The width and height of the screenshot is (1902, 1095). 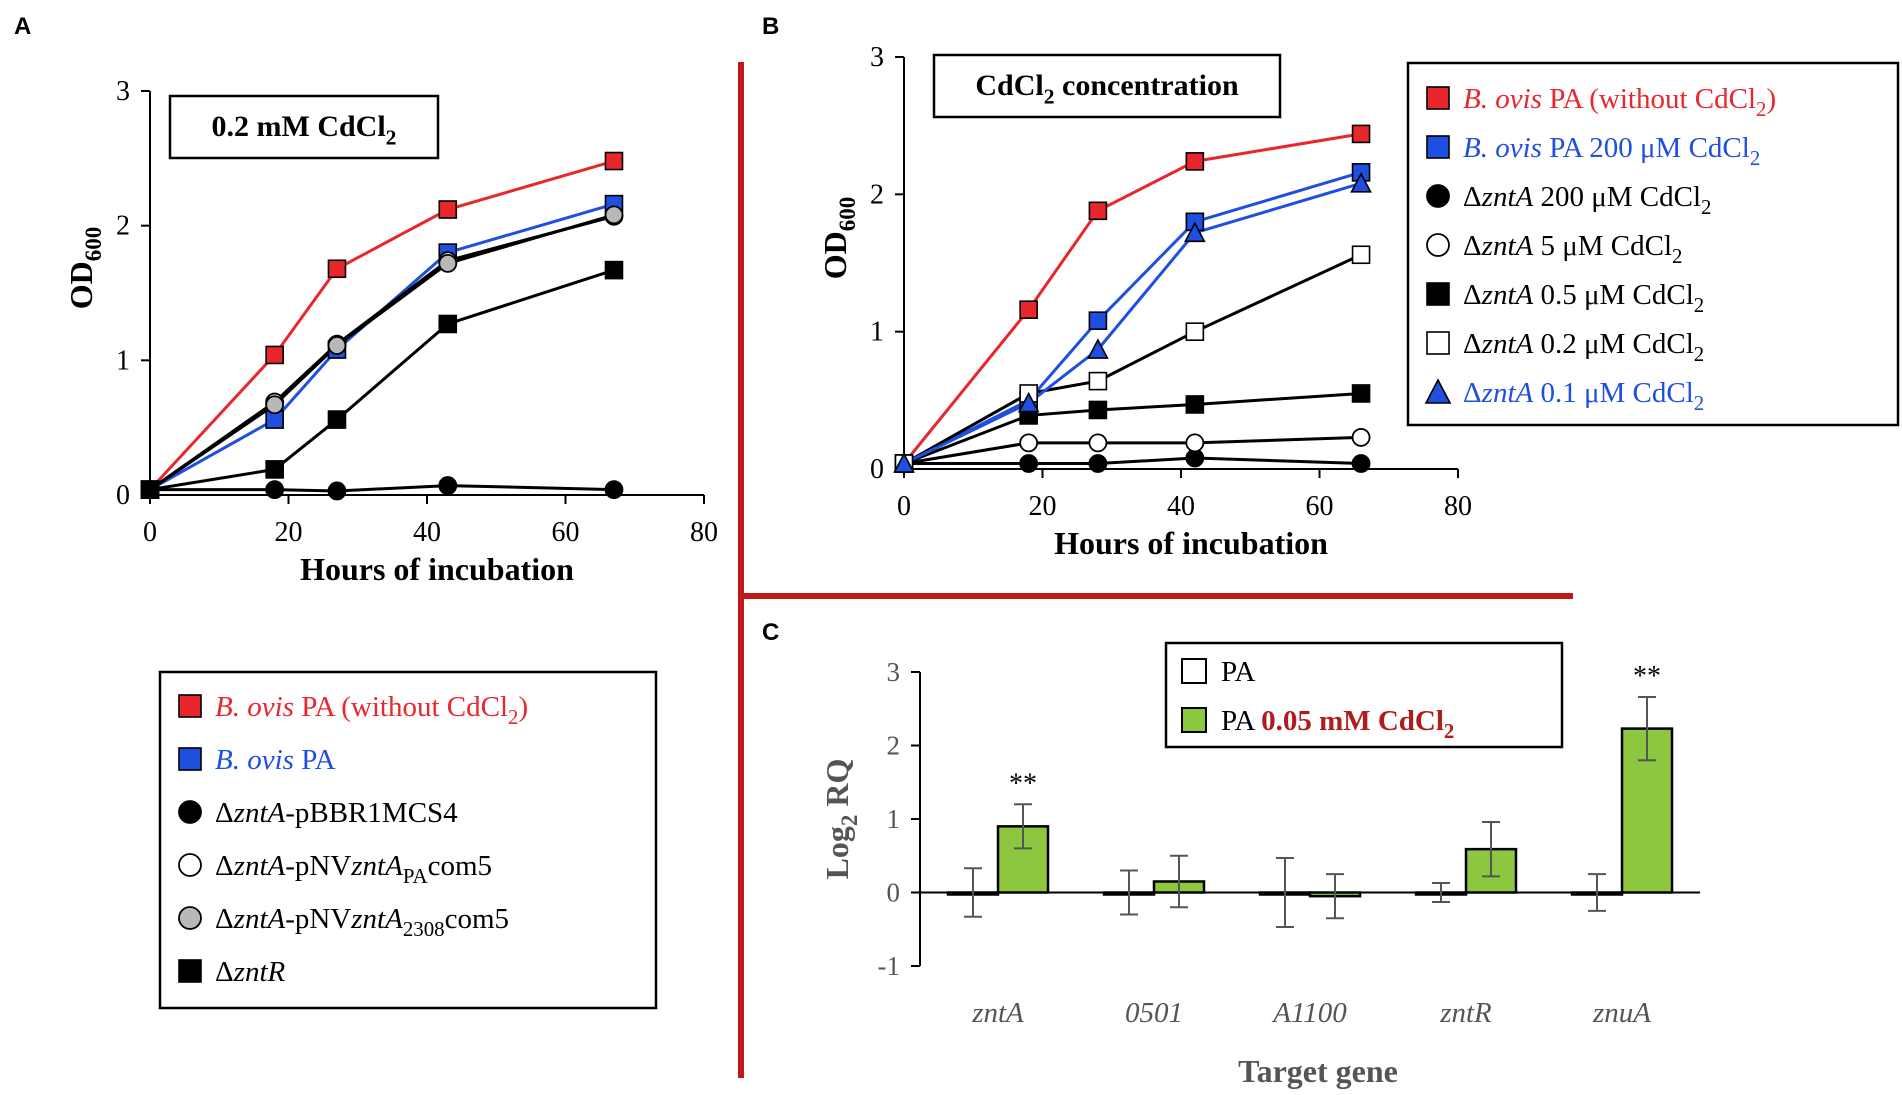 I want to click on legend-label: ΔzntA 0.2 μM CdCl2, so click(x=1583, y=347).